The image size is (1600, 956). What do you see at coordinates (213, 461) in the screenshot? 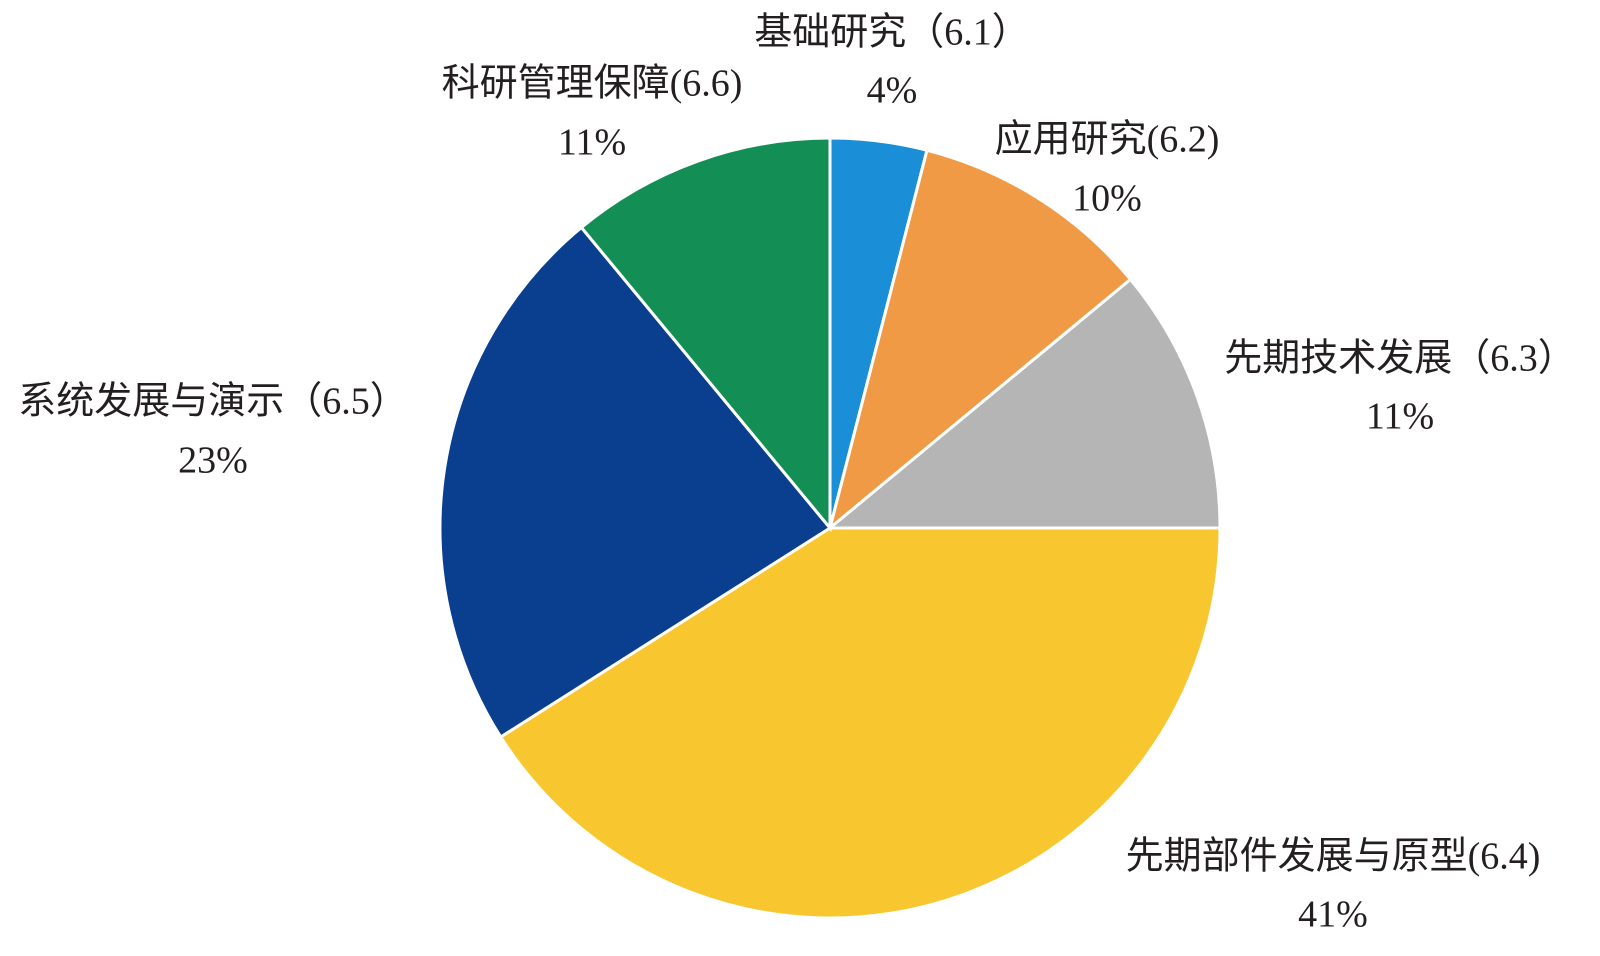
I see `slice-value-label: 23%` at bounding box center [213, 461].